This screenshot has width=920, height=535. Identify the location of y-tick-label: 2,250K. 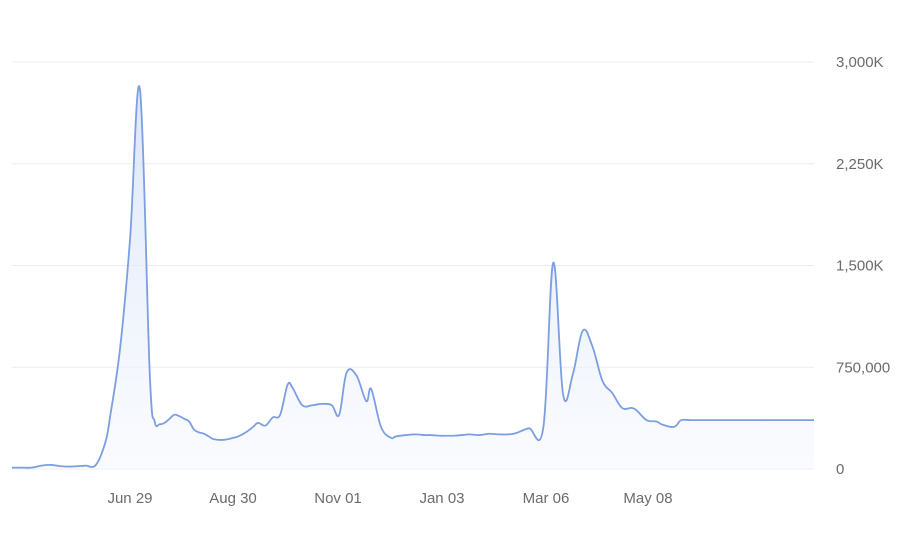
(860, 164).